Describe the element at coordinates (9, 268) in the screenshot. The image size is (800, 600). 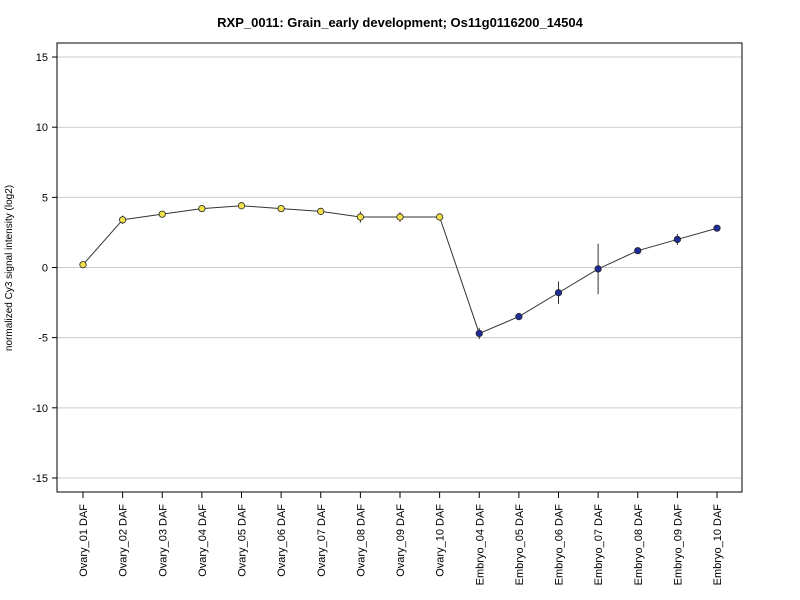
I see `y-axis-label: normalized Cy3 signal intensity (log2)` at that location.